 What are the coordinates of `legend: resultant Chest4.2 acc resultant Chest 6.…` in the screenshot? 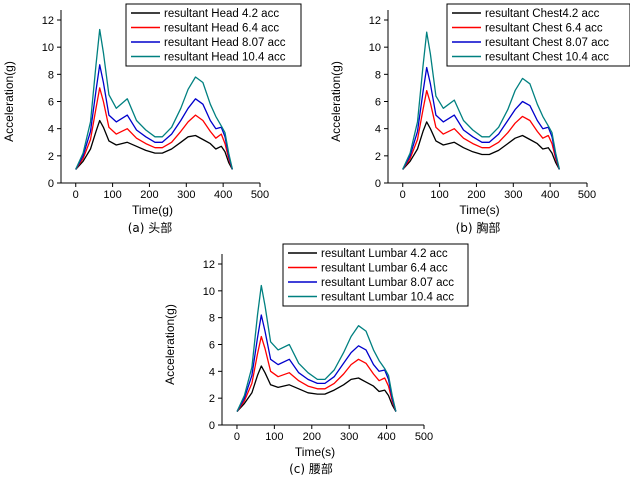 It's located at (538, 35).